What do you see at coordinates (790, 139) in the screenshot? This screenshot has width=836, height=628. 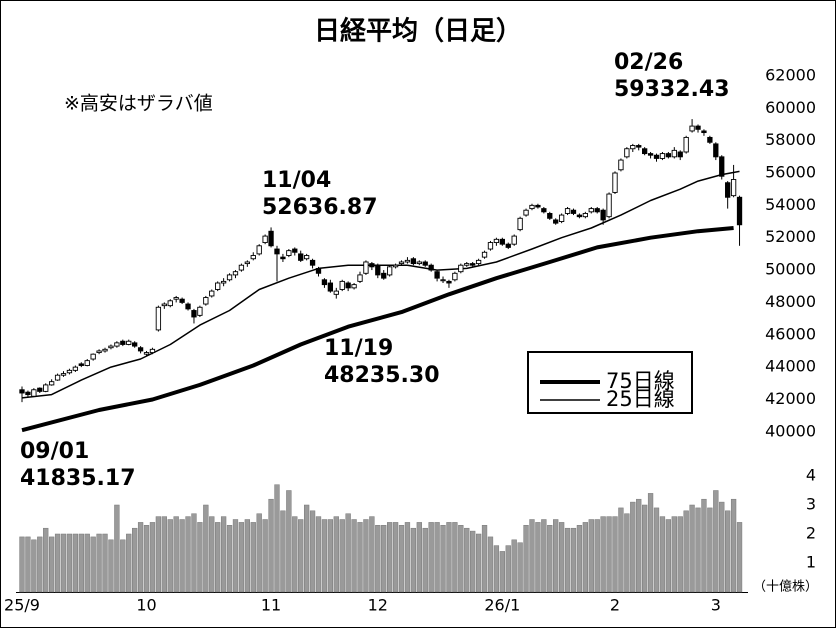 I see `y-tick-label: 58000` at bounding box center [790, 139].